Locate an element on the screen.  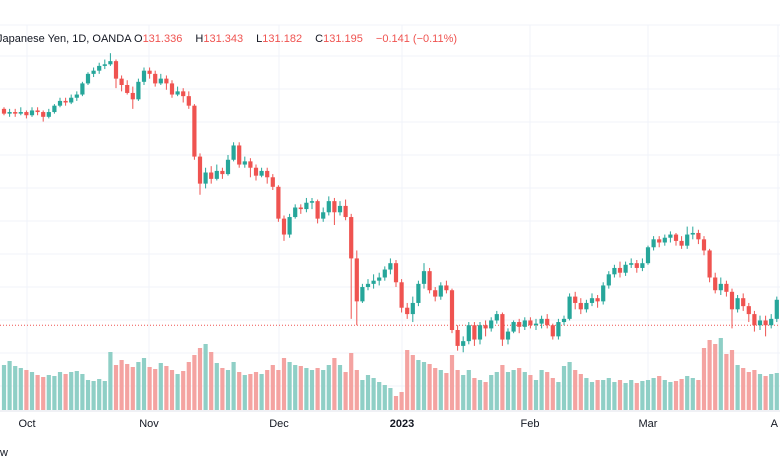
open-value: 131.336 is located at coordinates (162, 39).